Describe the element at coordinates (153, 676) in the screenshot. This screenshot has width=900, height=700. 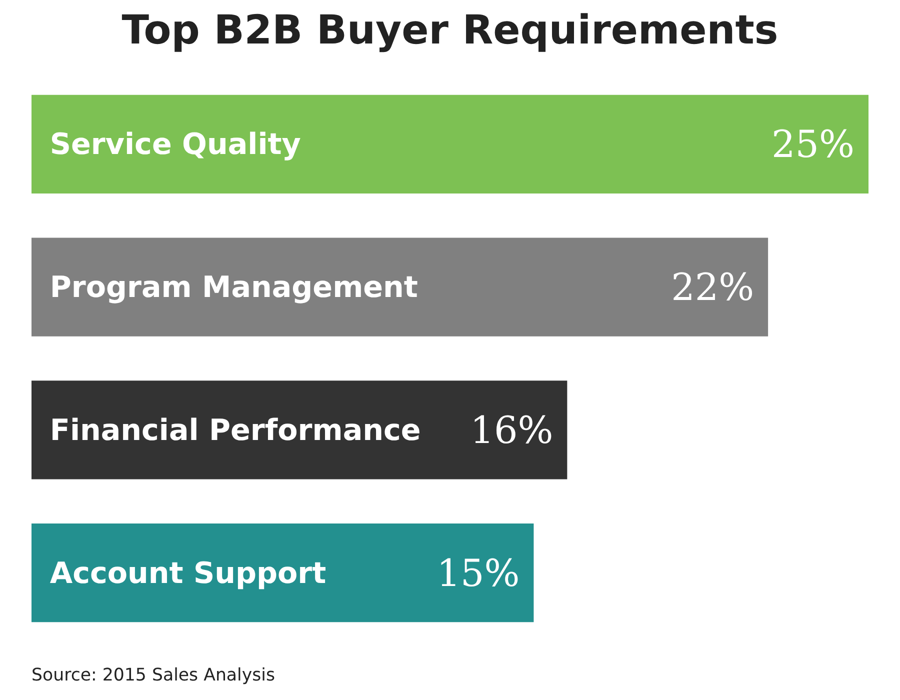
I see `source-note: Source: 2015 Sales Analysis` at that location.